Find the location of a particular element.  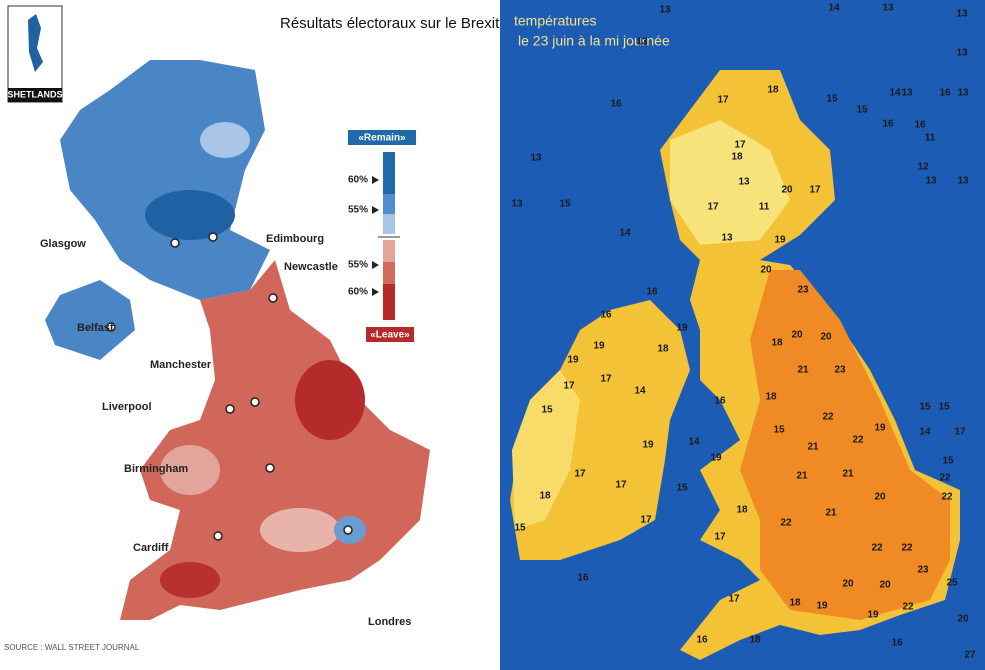

legend-tick: 60% is located at coordinates (358, 292).